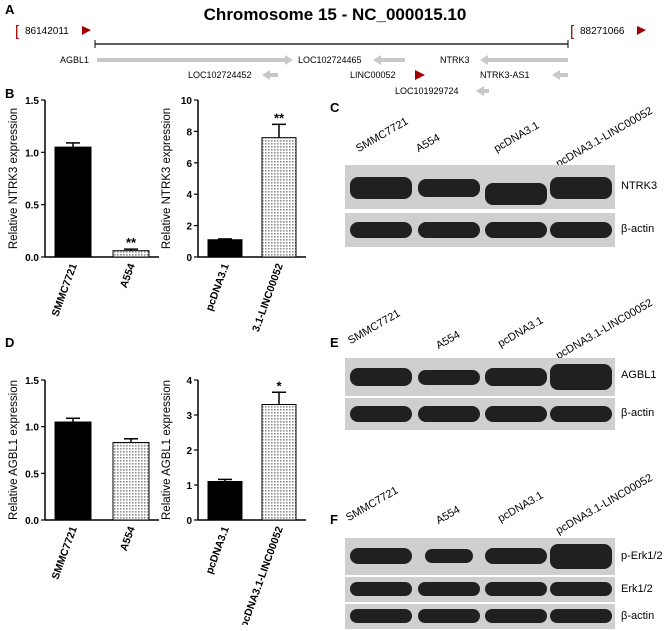 The width and height of the screenshot is (670, 631). I want to click on gene-label-loc101929724: LOC101929724, so click(427, 91).